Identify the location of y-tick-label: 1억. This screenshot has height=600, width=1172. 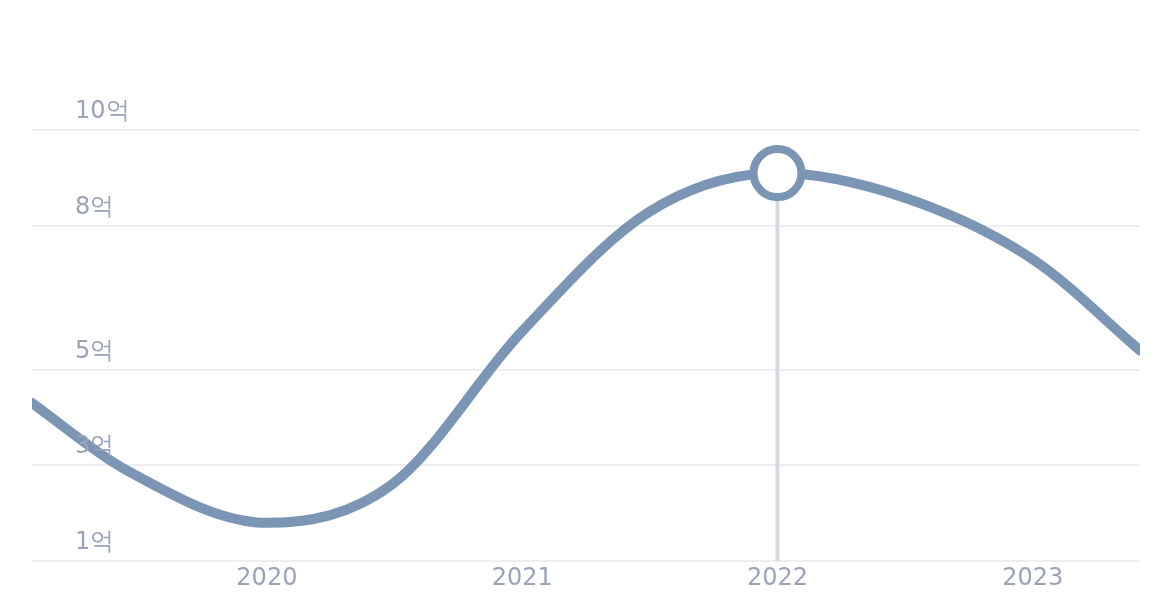
(95, 541).